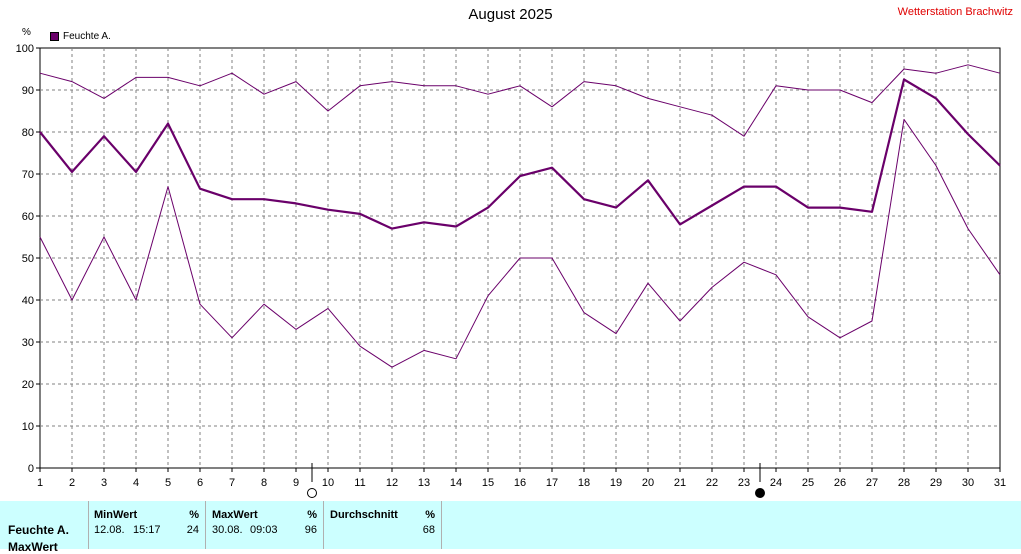 The image size is (1021, 554). Describe the element at coordinates (232, 483) in the screenshot. I see `x-tick-label: 7` at that location.